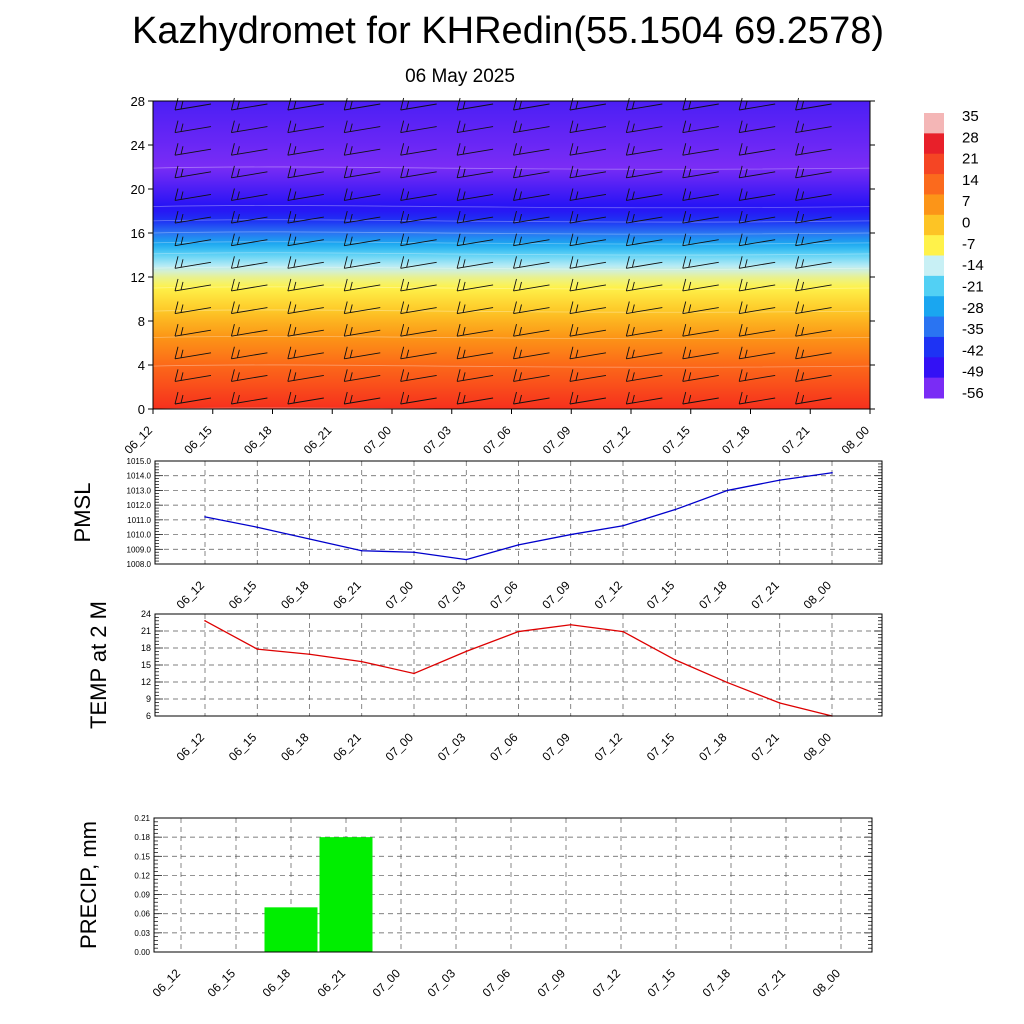 This screenshot has width=1024, height=1024. Describe the element at coordinates (139, 461) in the screenshot. I see `y-tick-label: 1015.0` at that location.